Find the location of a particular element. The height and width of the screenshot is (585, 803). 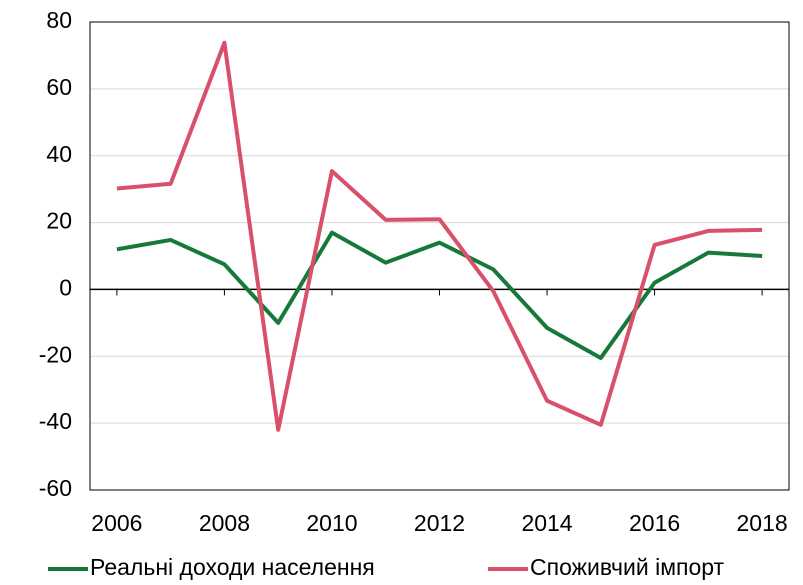

y-tick-label: 20 is located at coordinates (59, 221).